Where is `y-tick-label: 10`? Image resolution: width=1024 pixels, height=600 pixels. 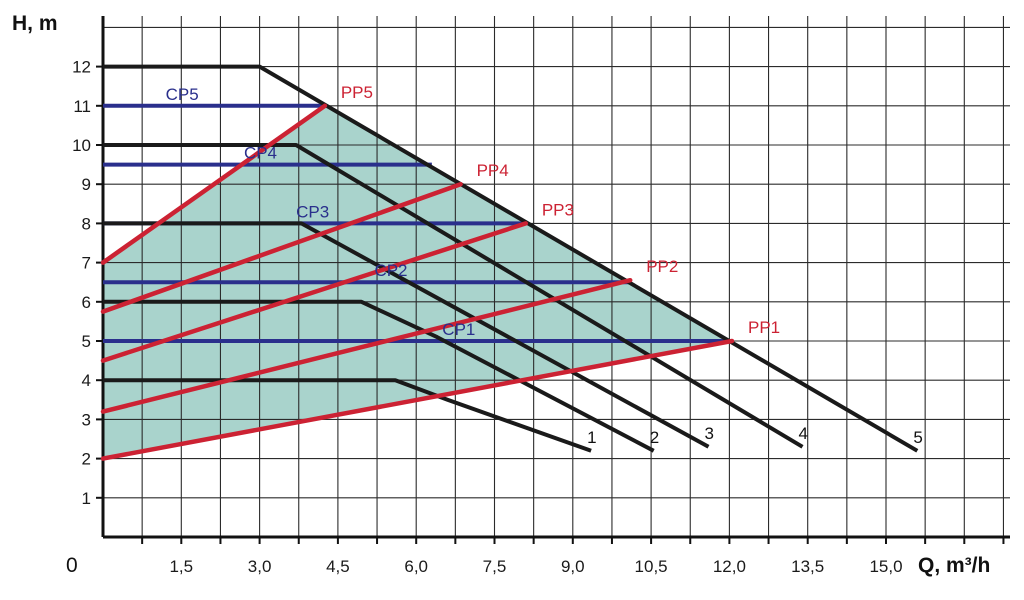 y-tick-label: 10 is located at coordinates (81, 145).